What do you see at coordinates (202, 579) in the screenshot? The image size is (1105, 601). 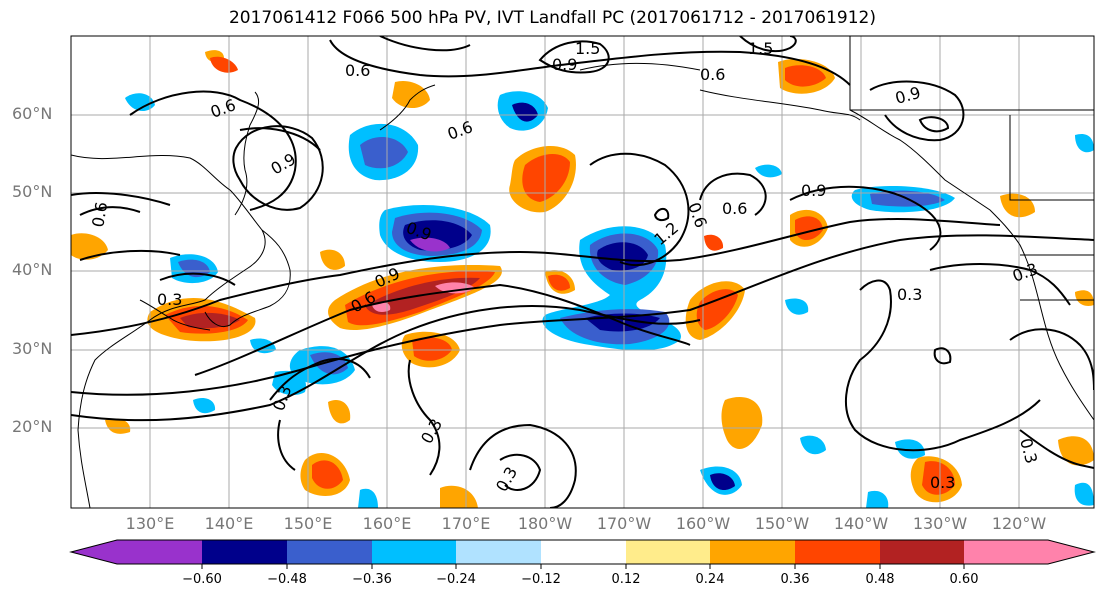 I see `colorbar-tick-label: −0.60` at bounding box center [202, 579].